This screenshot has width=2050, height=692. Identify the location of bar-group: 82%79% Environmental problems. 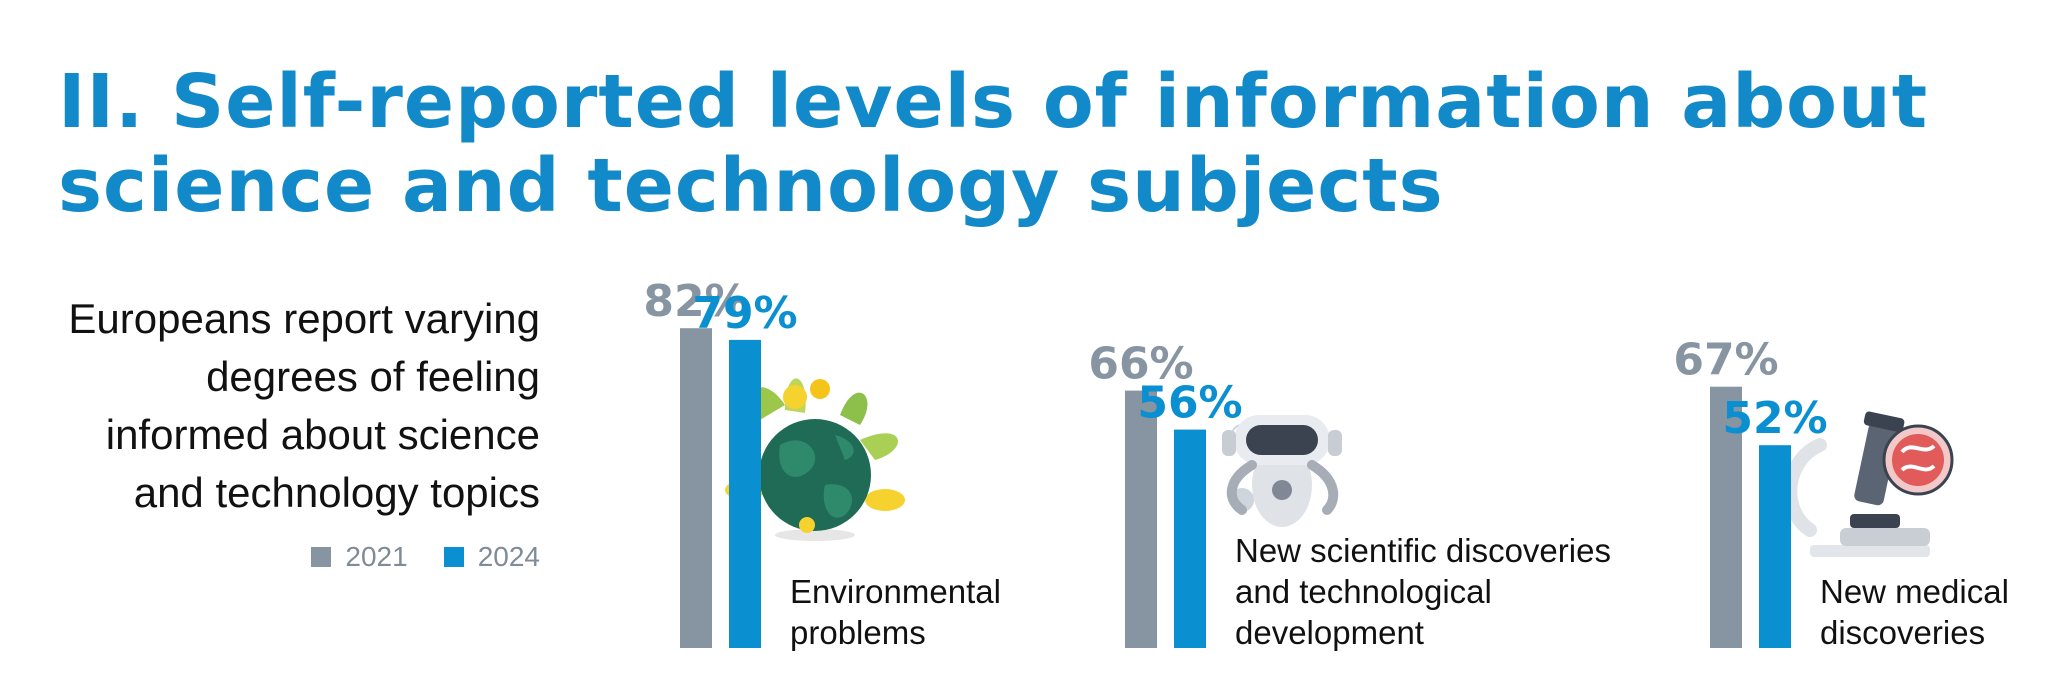
(822, 463).